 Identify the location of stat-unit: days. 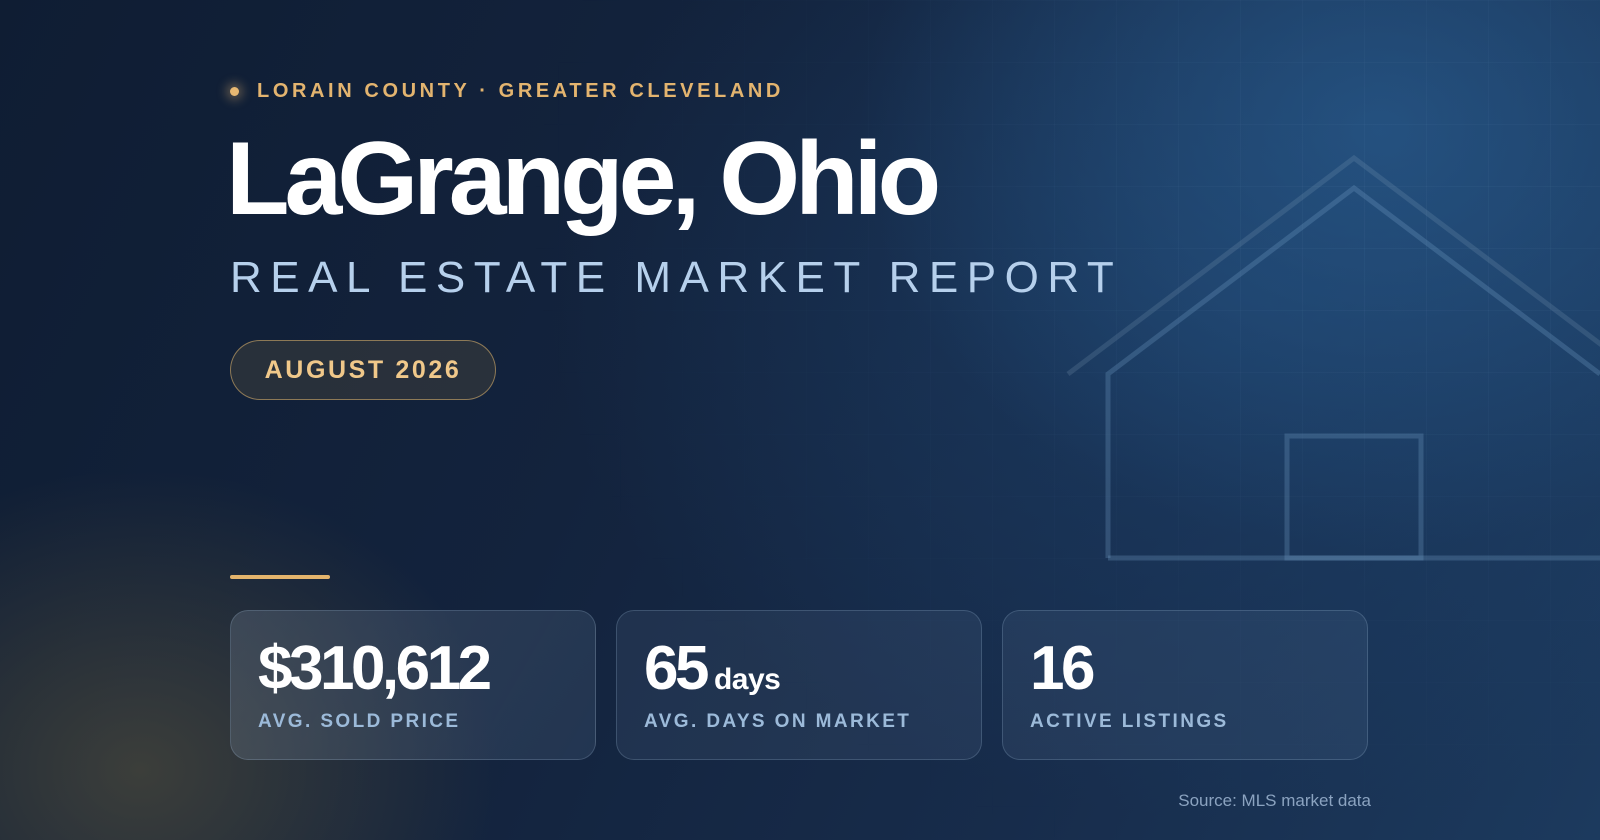
(747, 679).